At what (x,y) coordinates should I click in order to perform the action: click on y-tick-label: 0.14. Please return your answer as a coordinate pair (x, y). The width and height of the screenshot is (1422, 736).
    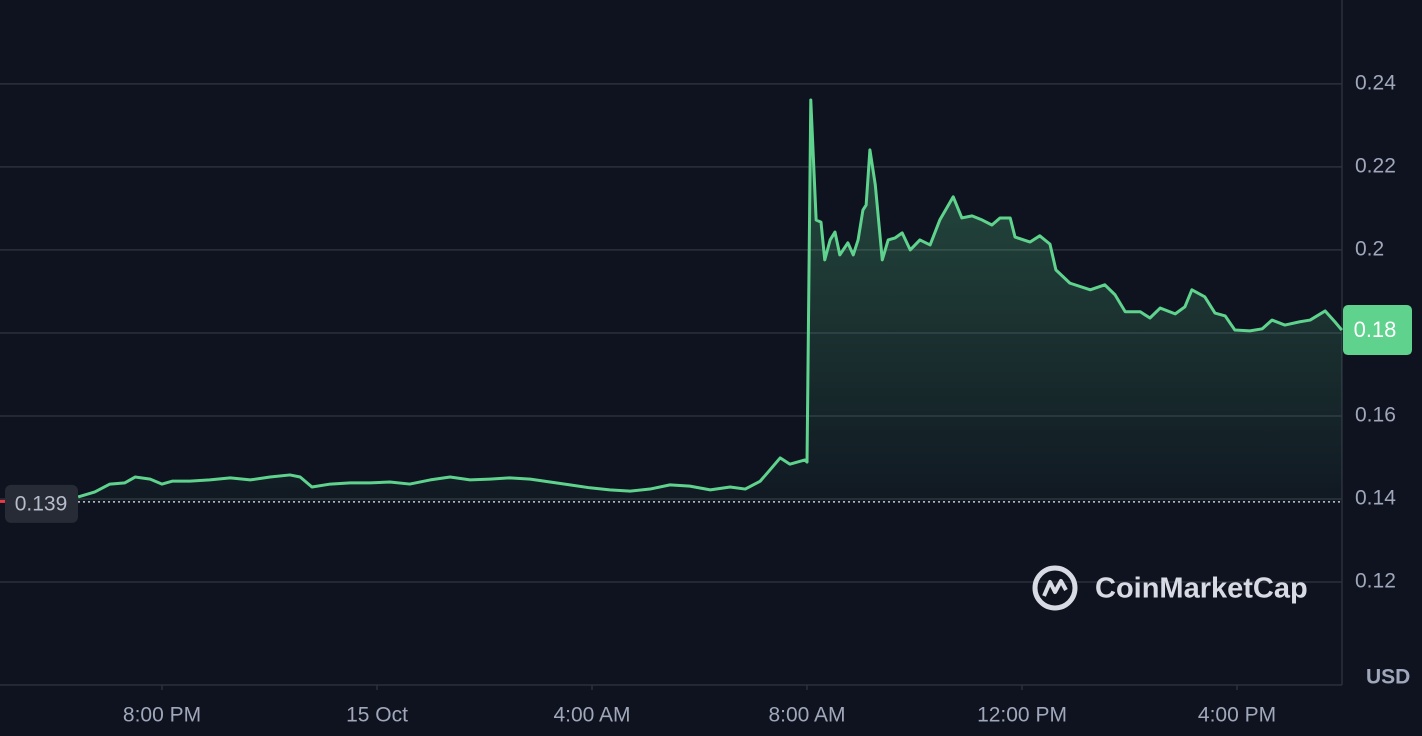
    Looking at the image, I should click on (1375, 498).